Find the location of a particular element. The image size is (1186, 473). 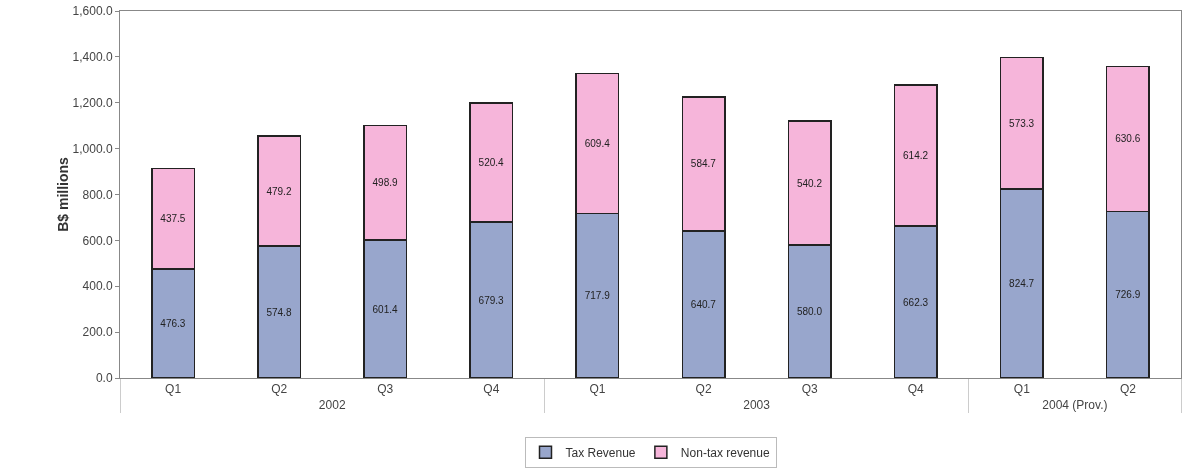

data-label: 726.9 is located at coordinates (1128, 295).